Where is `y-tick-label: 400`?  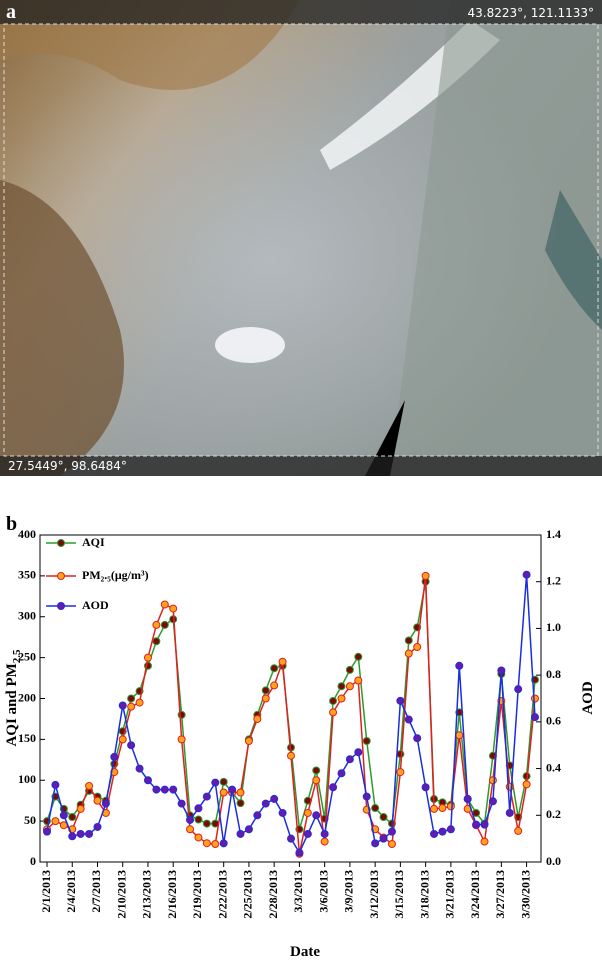
y-tick-label: 400 is located at coordinates (27, 534).